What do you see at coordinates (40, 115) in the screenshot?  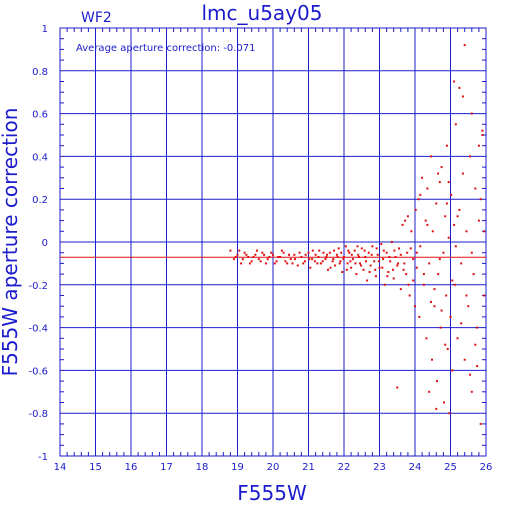 I see `y-tick-label: 0.6` at bounding box center [40, 115].